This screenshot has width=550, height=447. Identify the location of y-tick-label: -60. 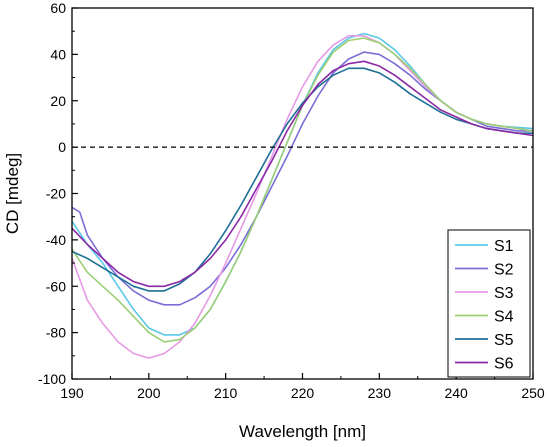
(56, 286).